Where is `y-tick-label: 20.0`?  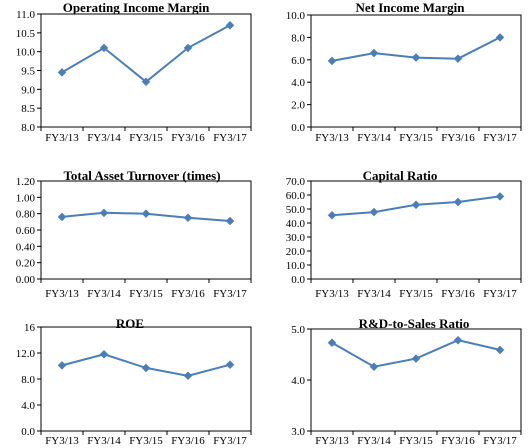
y-tick-label: 20.0 is located at coordinates (296, 252).